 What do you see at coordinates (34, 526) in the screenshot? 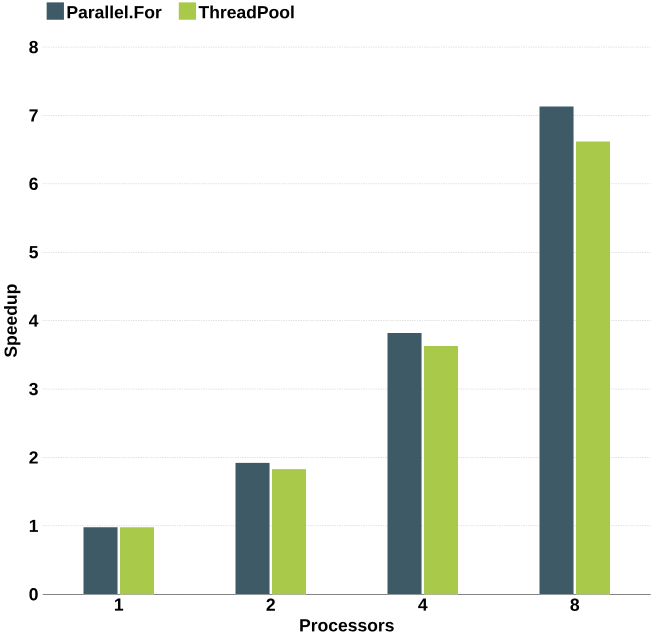
I see `y-tick-label: 1` at bounding box center [34, 526].